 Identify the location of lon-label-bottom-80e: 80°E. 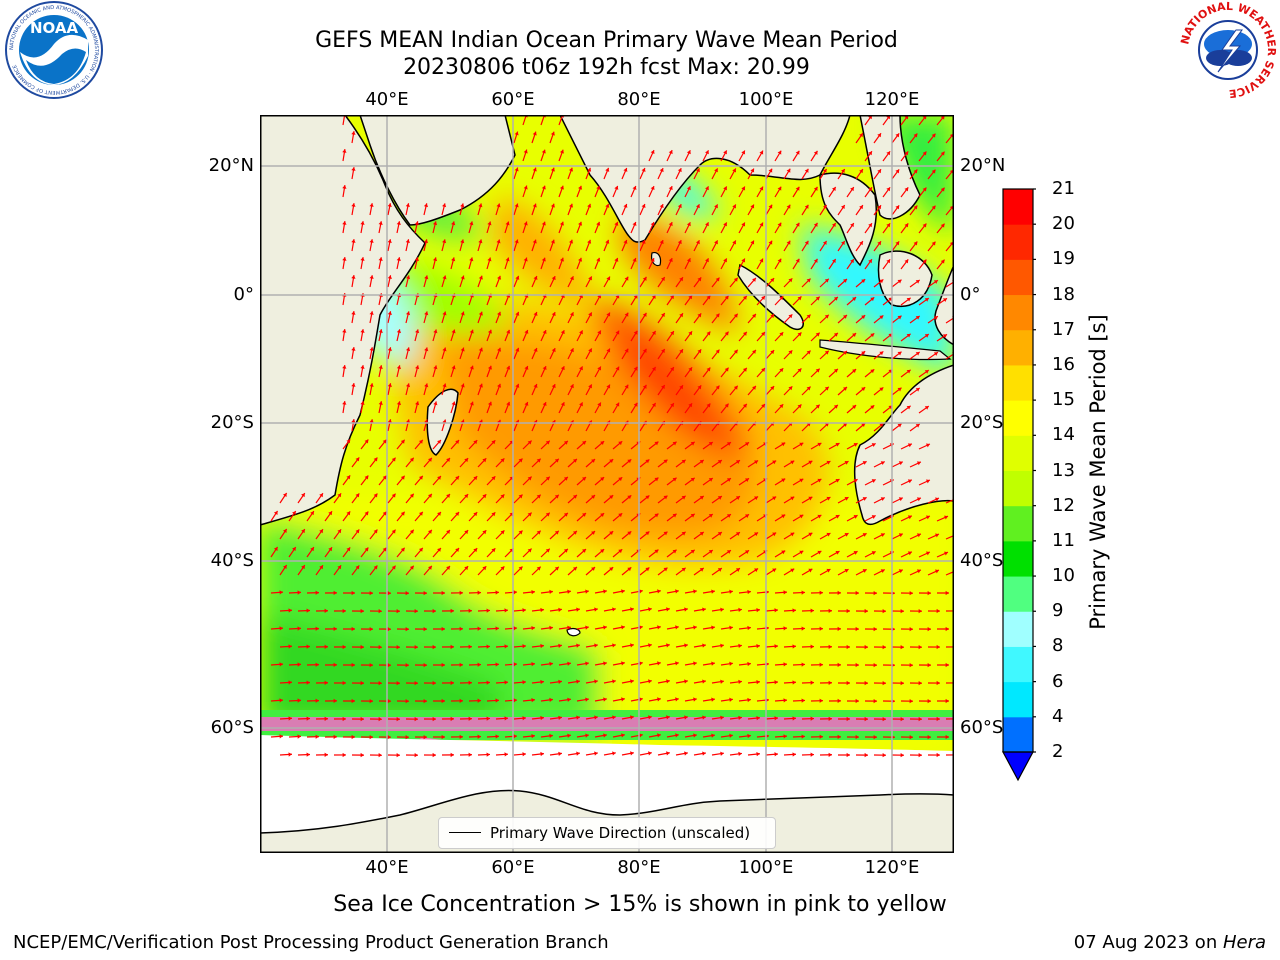
(639, 867).